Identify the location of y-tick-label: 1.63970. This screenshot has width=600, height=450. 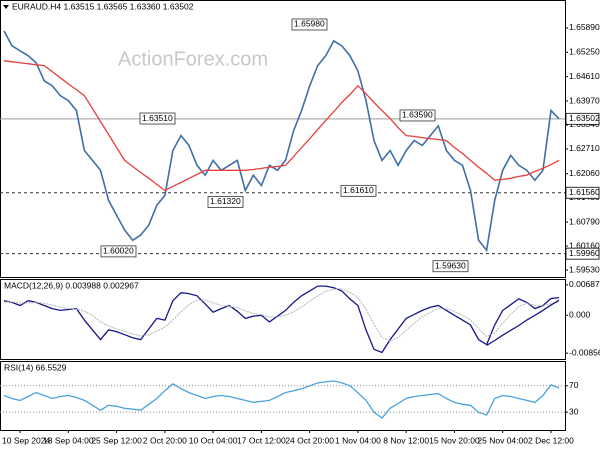
(584, 100).